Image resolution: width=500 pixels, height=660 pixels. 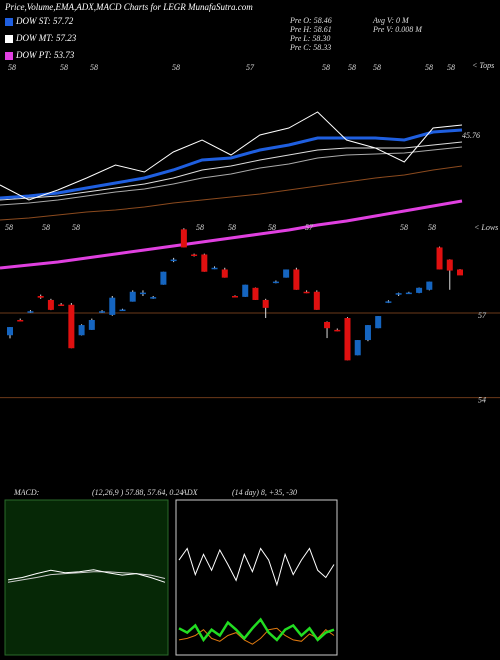 I want to click on top-label: 57, so click(x=250, y=67).